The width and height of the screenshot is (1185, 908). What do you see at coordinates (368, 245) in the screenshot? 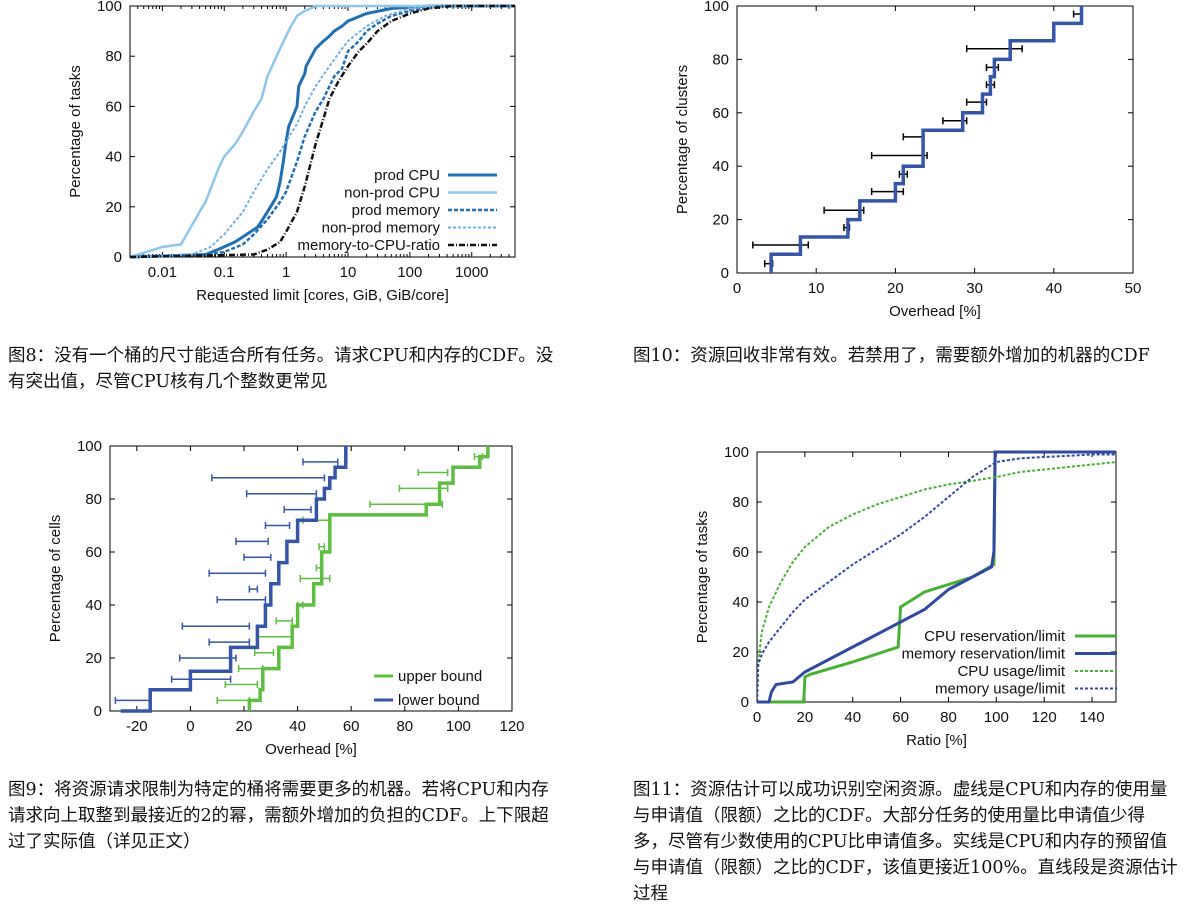
I see `legend-label-5: memory-to-CPU-ratio` at bounding box center [368, 245].